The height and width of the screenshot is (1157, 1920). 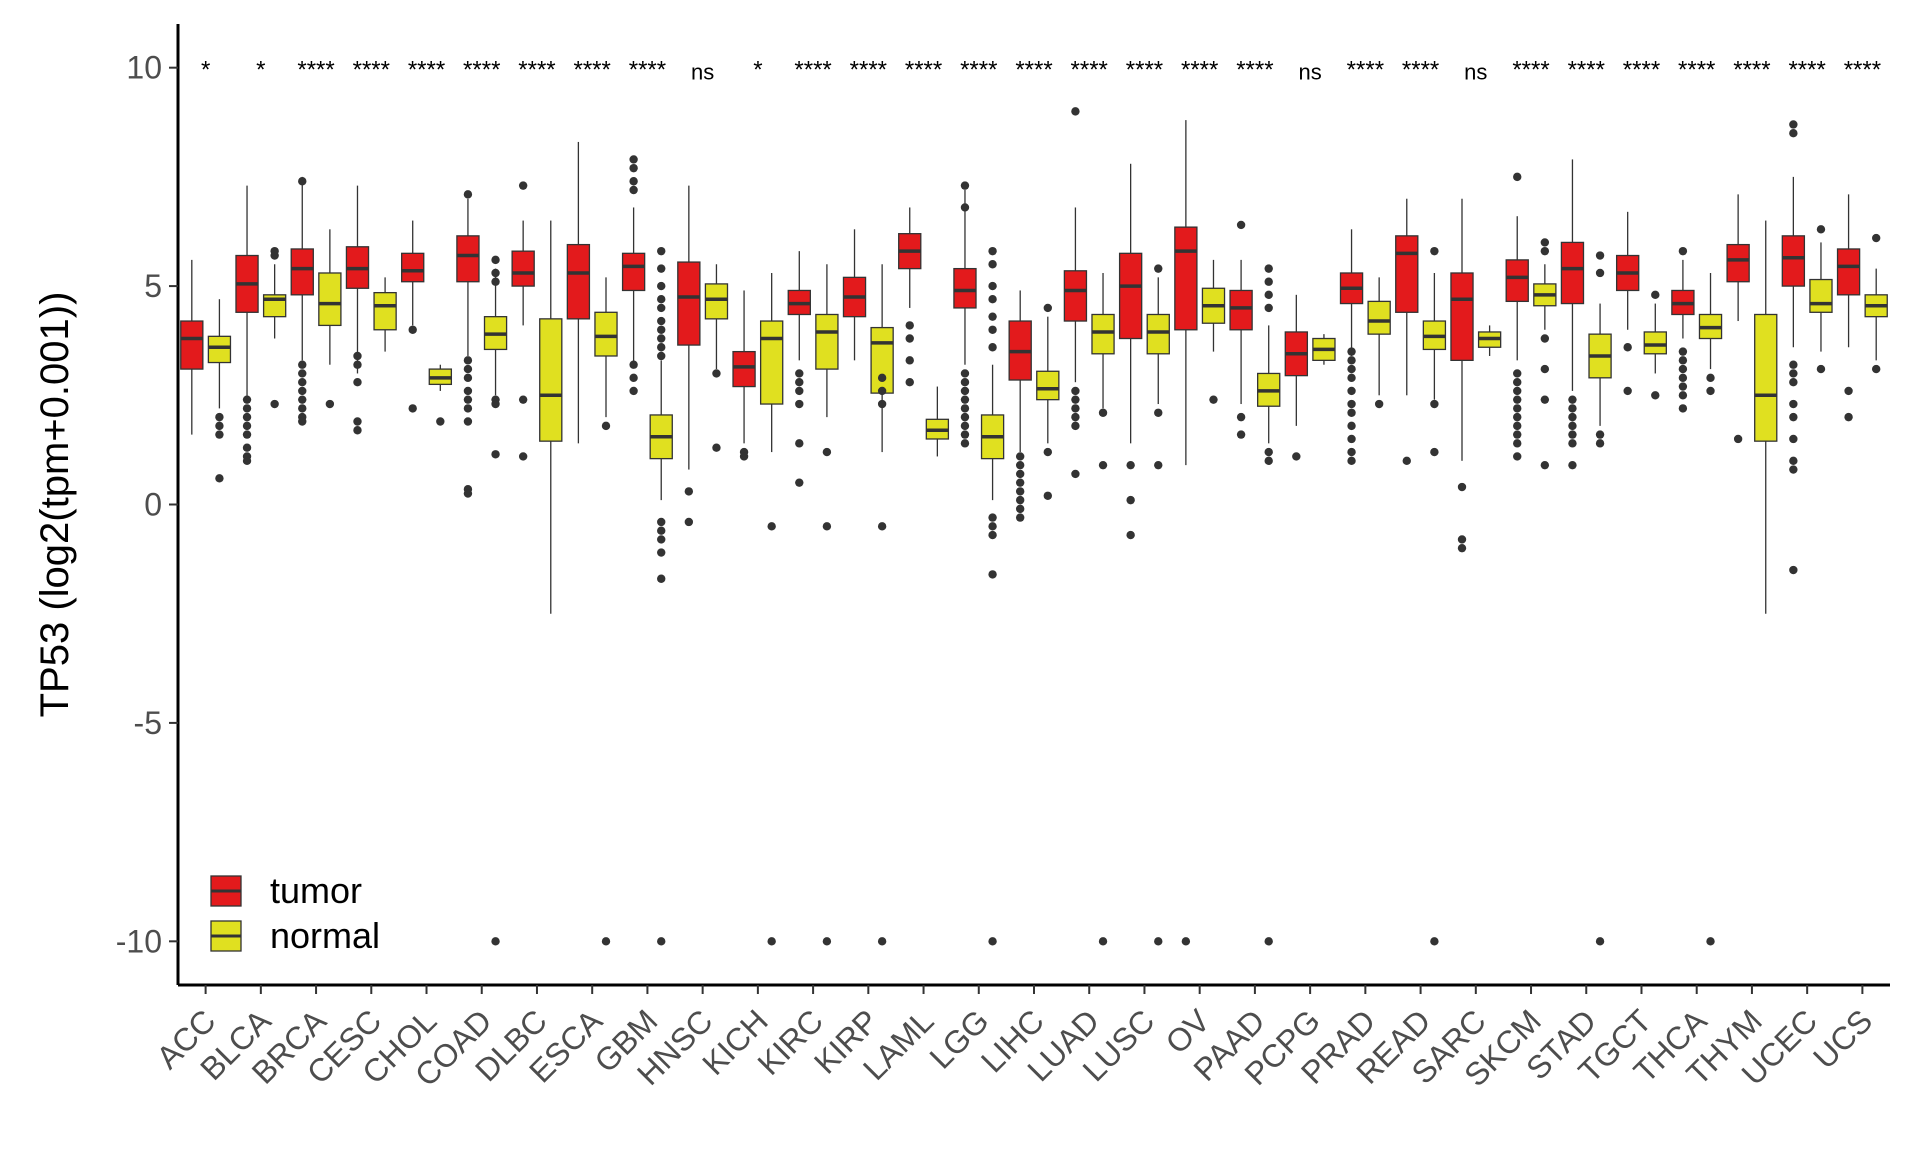 What do you see at coordinates (148, 723) in the screenshot?
I see `y-tick-label: -5` at bounding box center [148, 723].